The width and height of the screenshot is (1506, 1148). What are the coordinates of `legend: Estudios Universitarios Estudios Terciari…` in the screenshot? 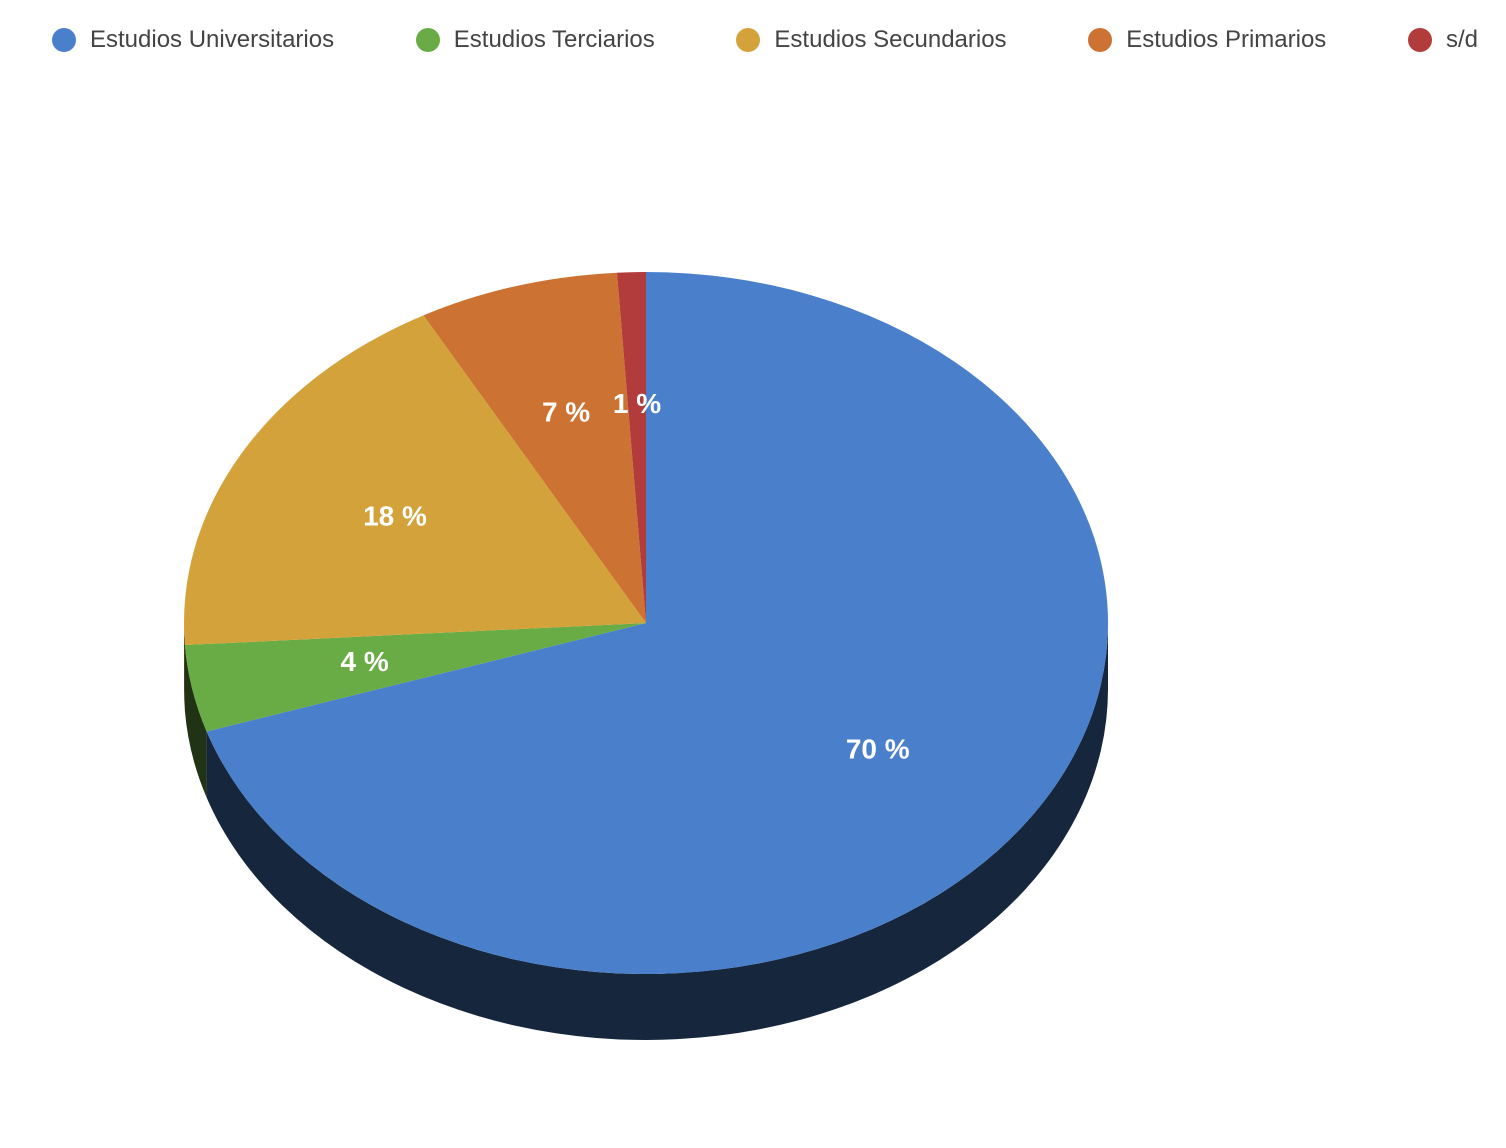 It's located at (765, 40).